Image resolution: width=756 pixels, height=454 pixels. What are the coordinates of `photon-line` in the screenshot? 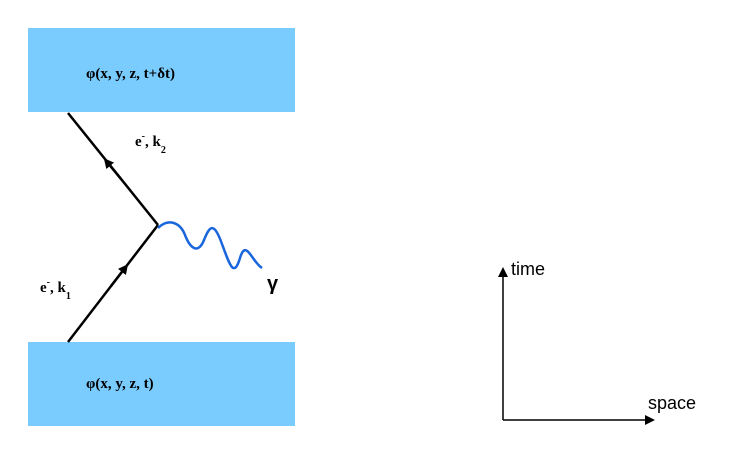 It's located at (210, 245).